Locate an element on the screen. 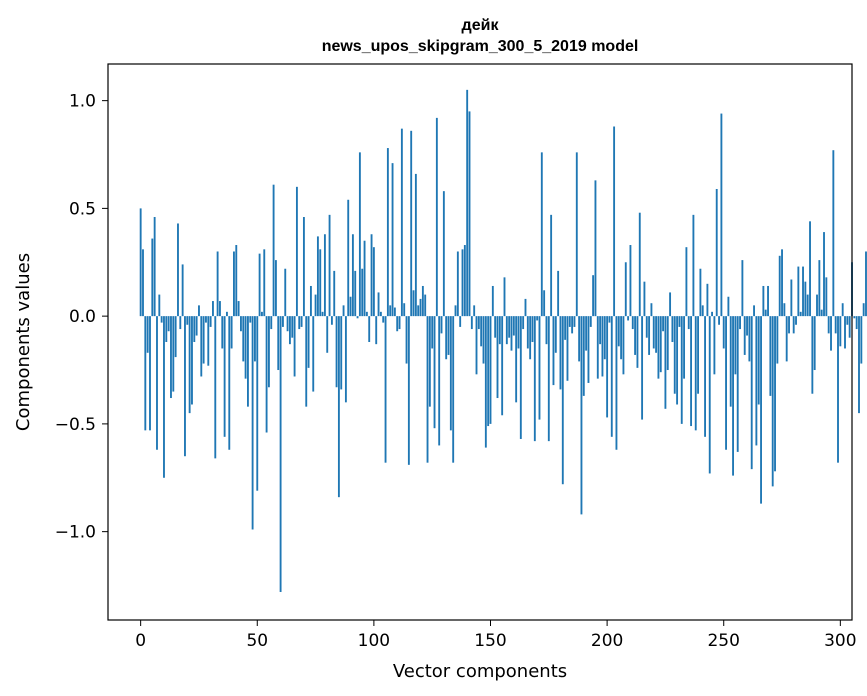 The height and width of the screenshot is (696, 867). chart-title: дейк is located at coordinates (481, 25).